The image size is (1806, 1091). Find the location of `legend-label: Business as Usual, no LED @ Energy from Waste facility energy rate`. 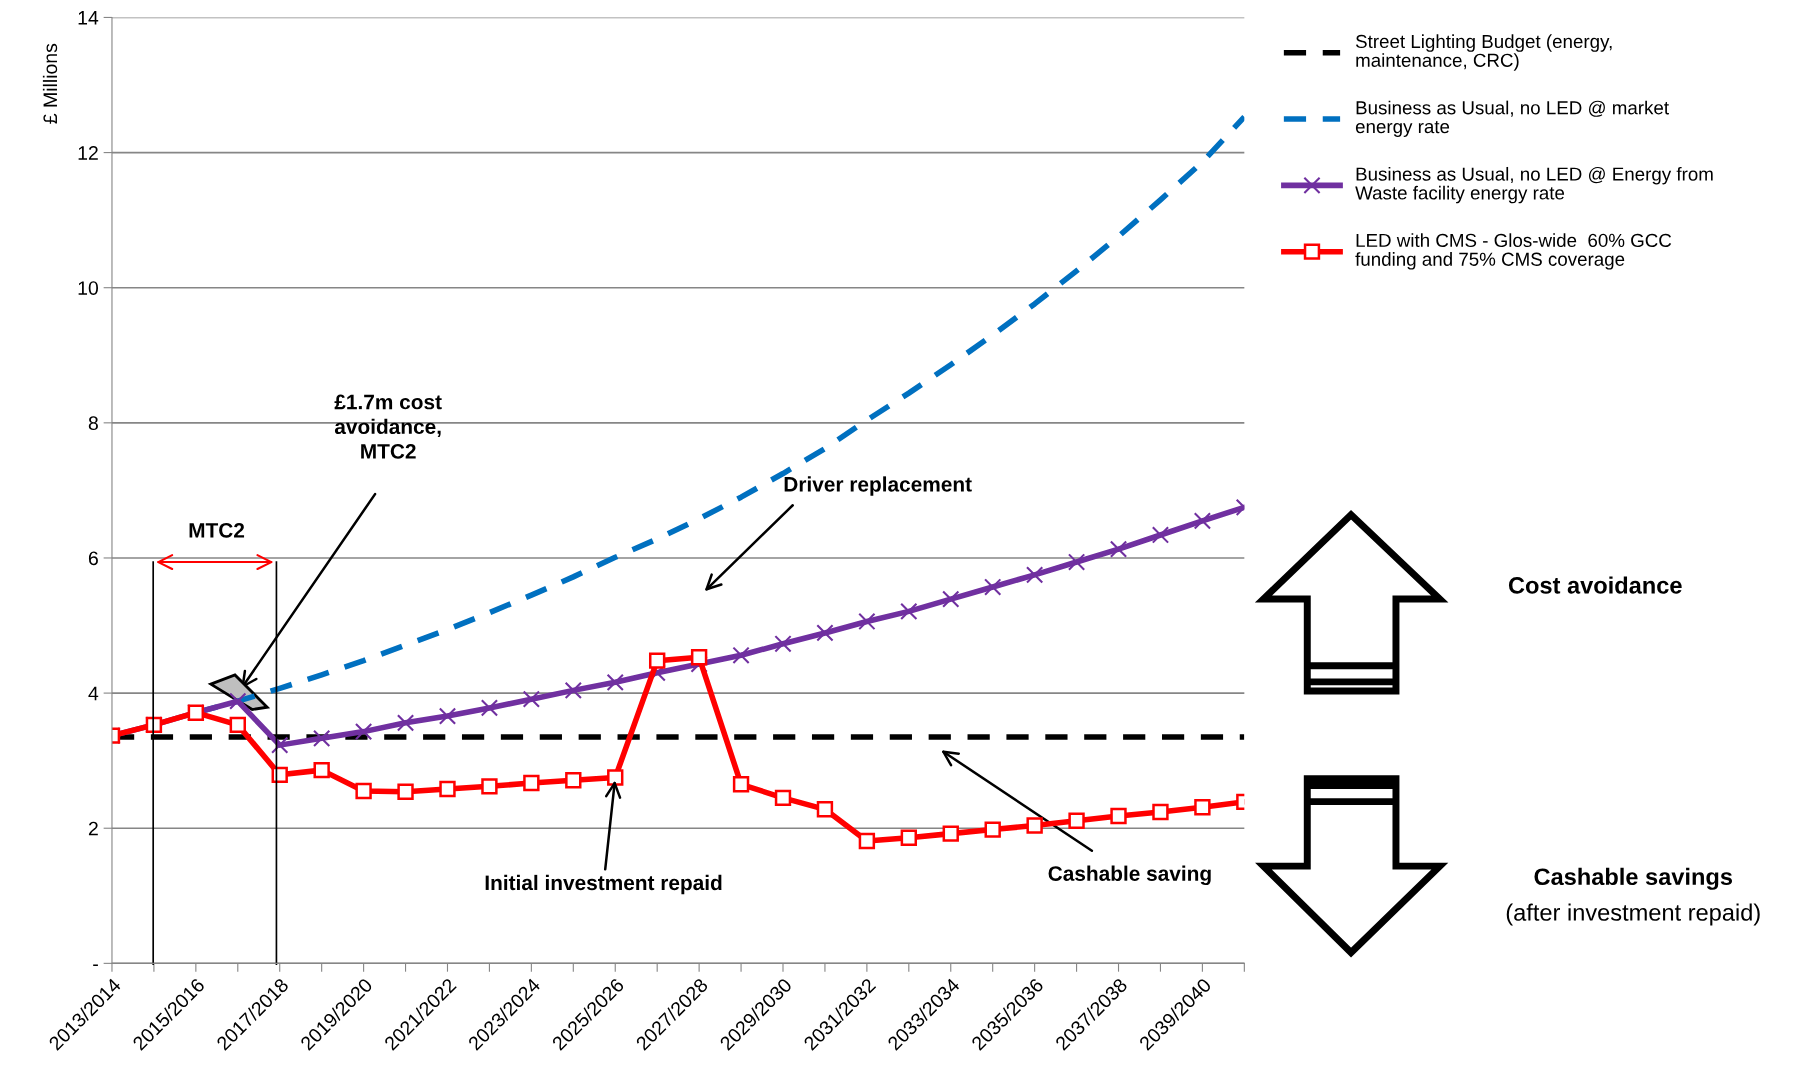

legend-label: Business as Usual, no LED @ Energy from Waste facility energy rate is located at coordinates (1534, 185).